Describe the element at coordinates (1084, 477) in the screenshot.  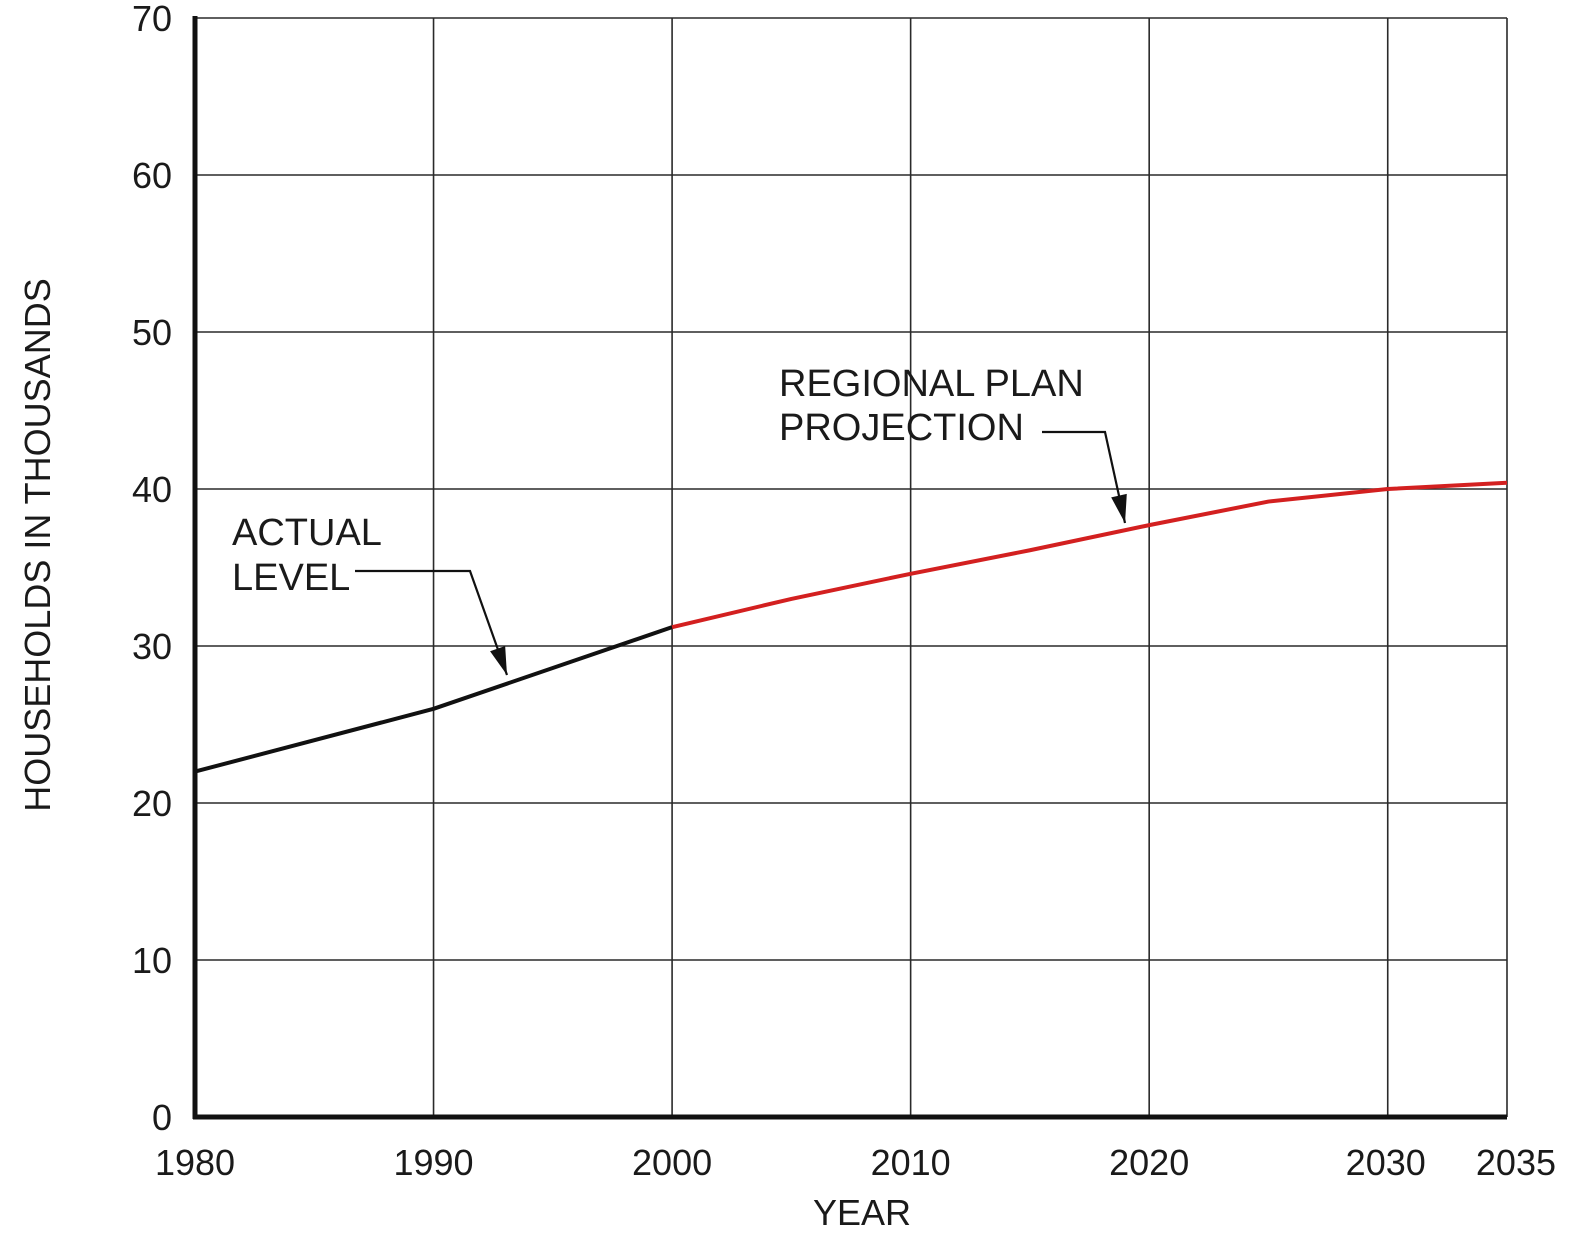
I see `annotation-regional-plan-projection-leader` at that location.